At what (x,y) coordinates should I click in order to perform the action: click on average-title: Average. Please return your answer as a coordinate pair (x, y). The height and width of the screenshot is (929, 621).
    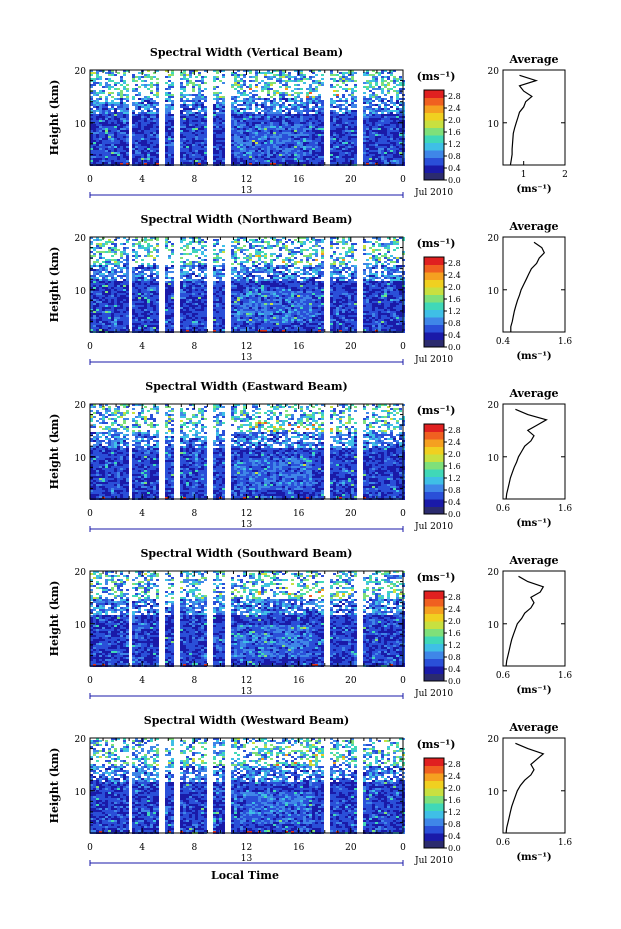
    Looking at the image, I should click on (533, 59).